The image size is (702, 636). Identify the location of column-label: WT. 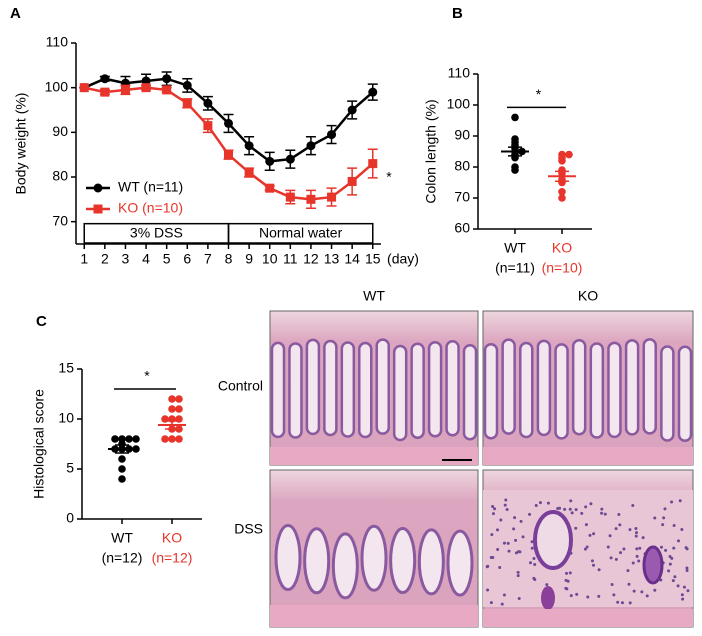
(374, 296).